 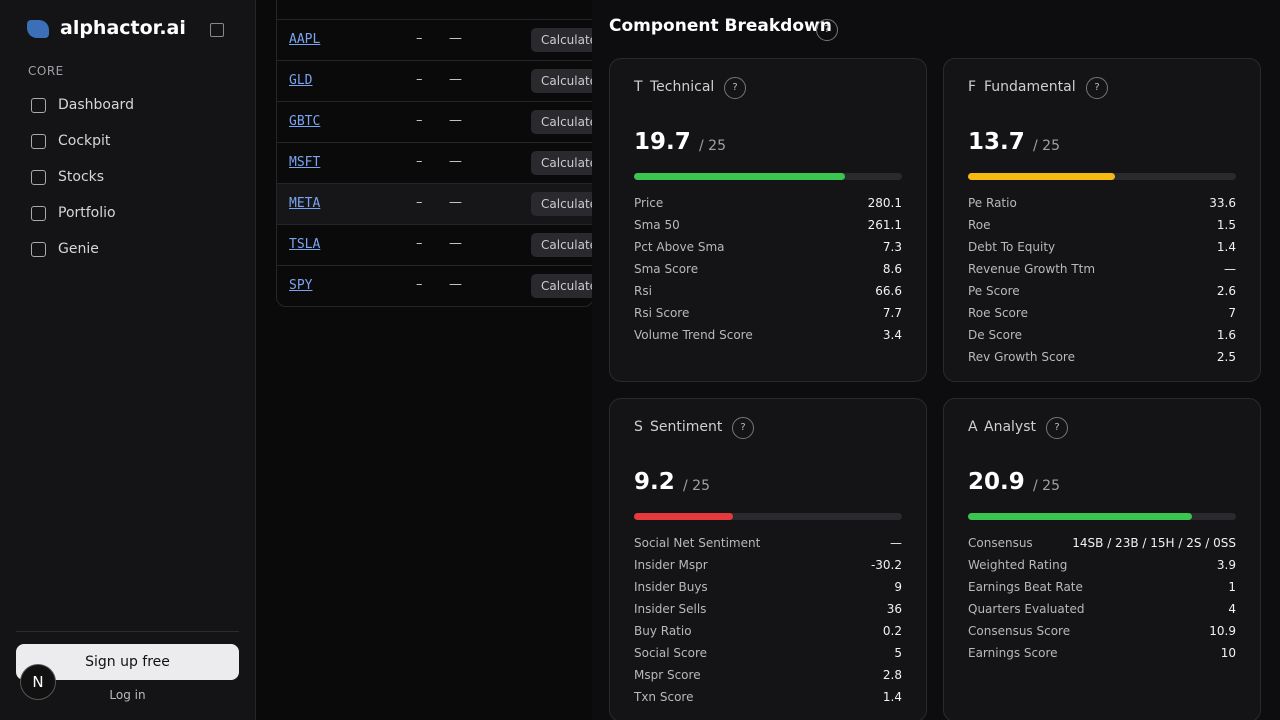 I want to click on score: 20.9, so click(x=996, y=482).